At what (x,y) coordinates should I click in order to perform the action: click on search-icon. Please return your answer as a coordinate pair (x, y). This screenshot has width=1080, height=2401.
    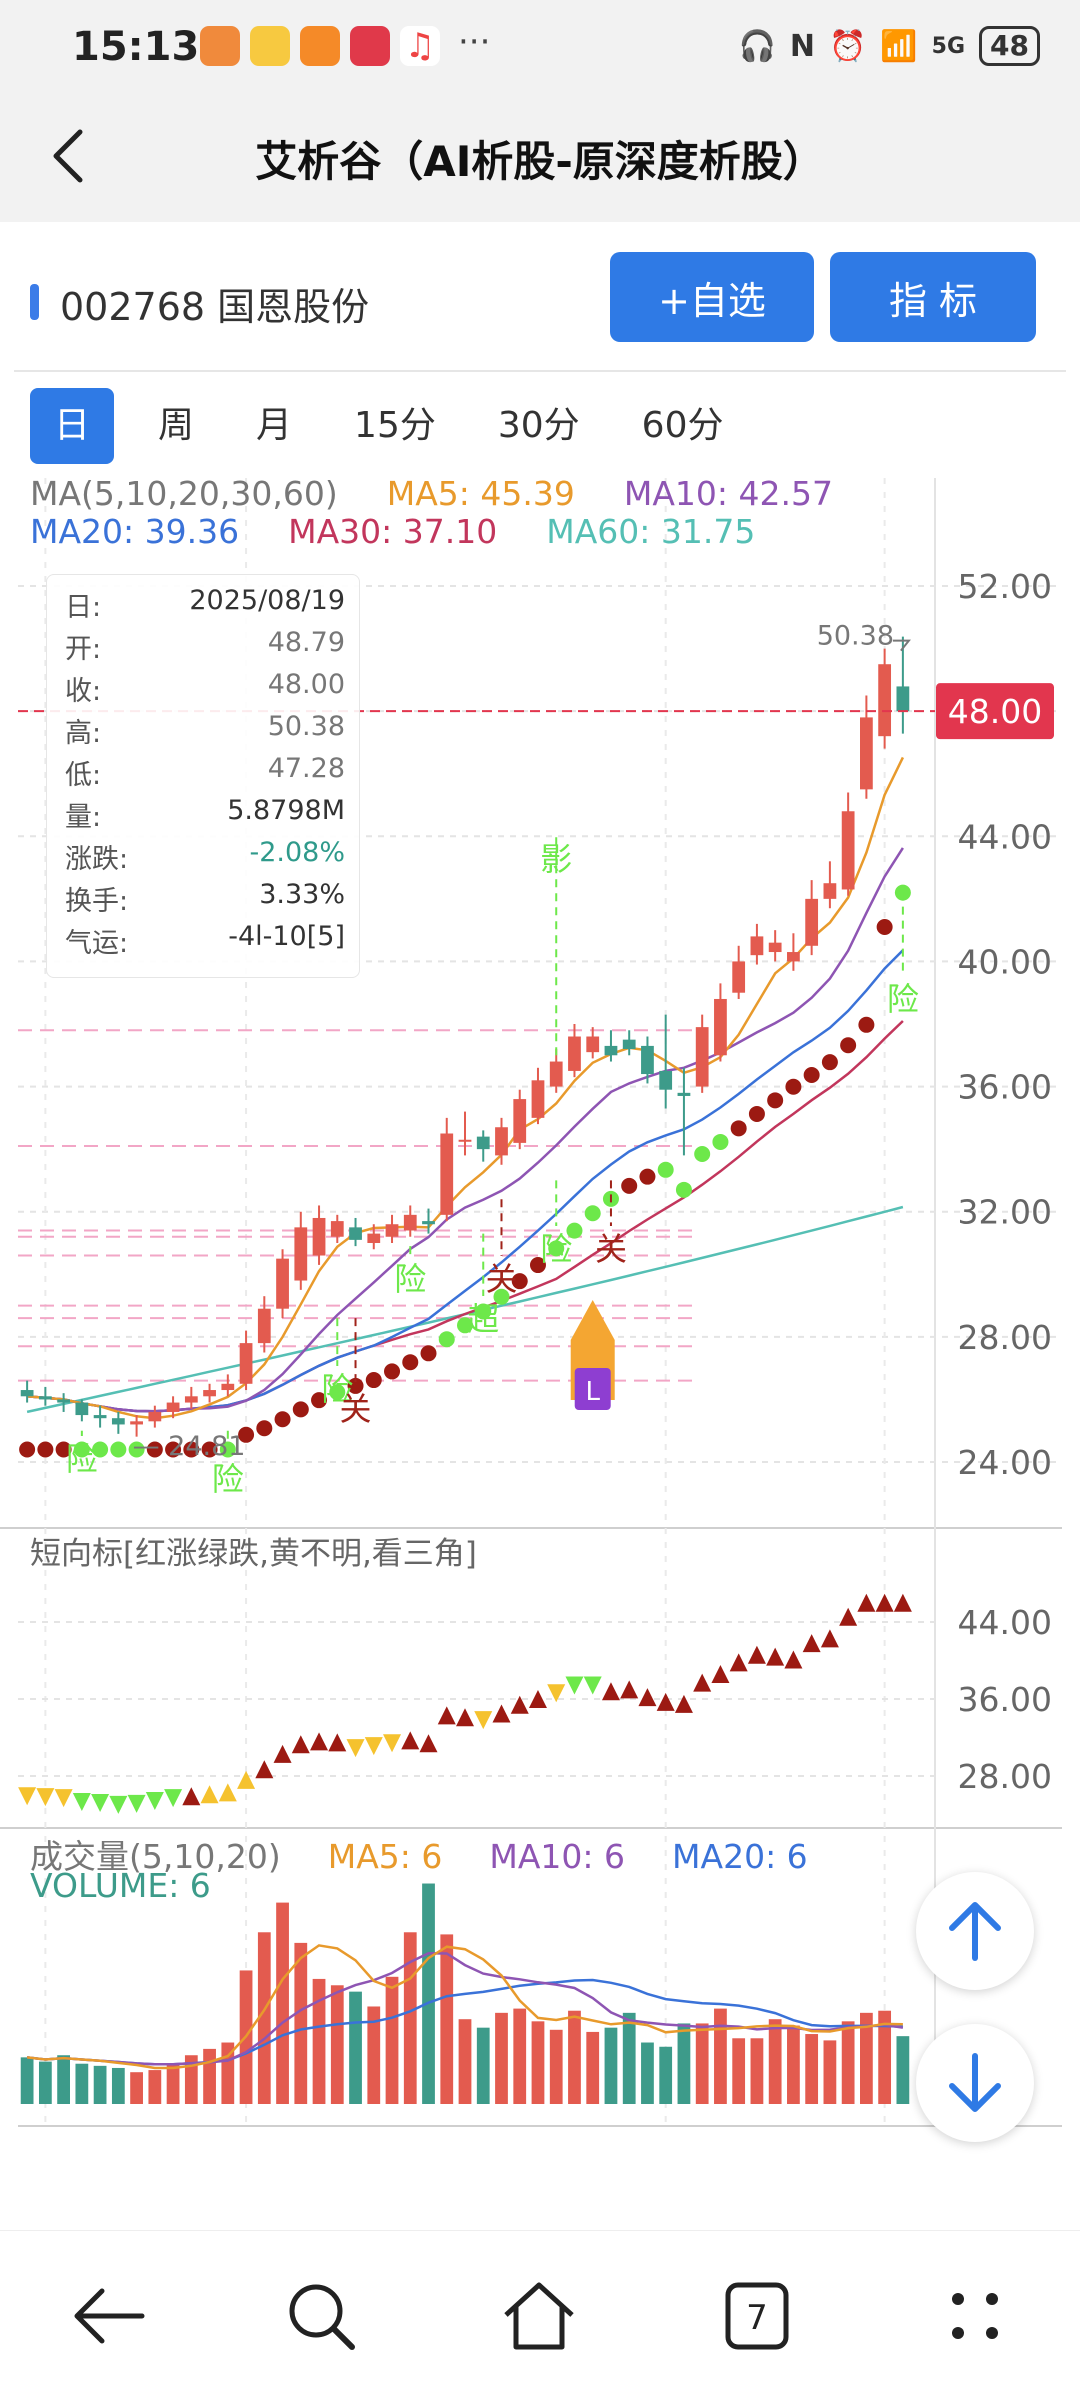
    Looking at the image, I should click on (322, 2317).